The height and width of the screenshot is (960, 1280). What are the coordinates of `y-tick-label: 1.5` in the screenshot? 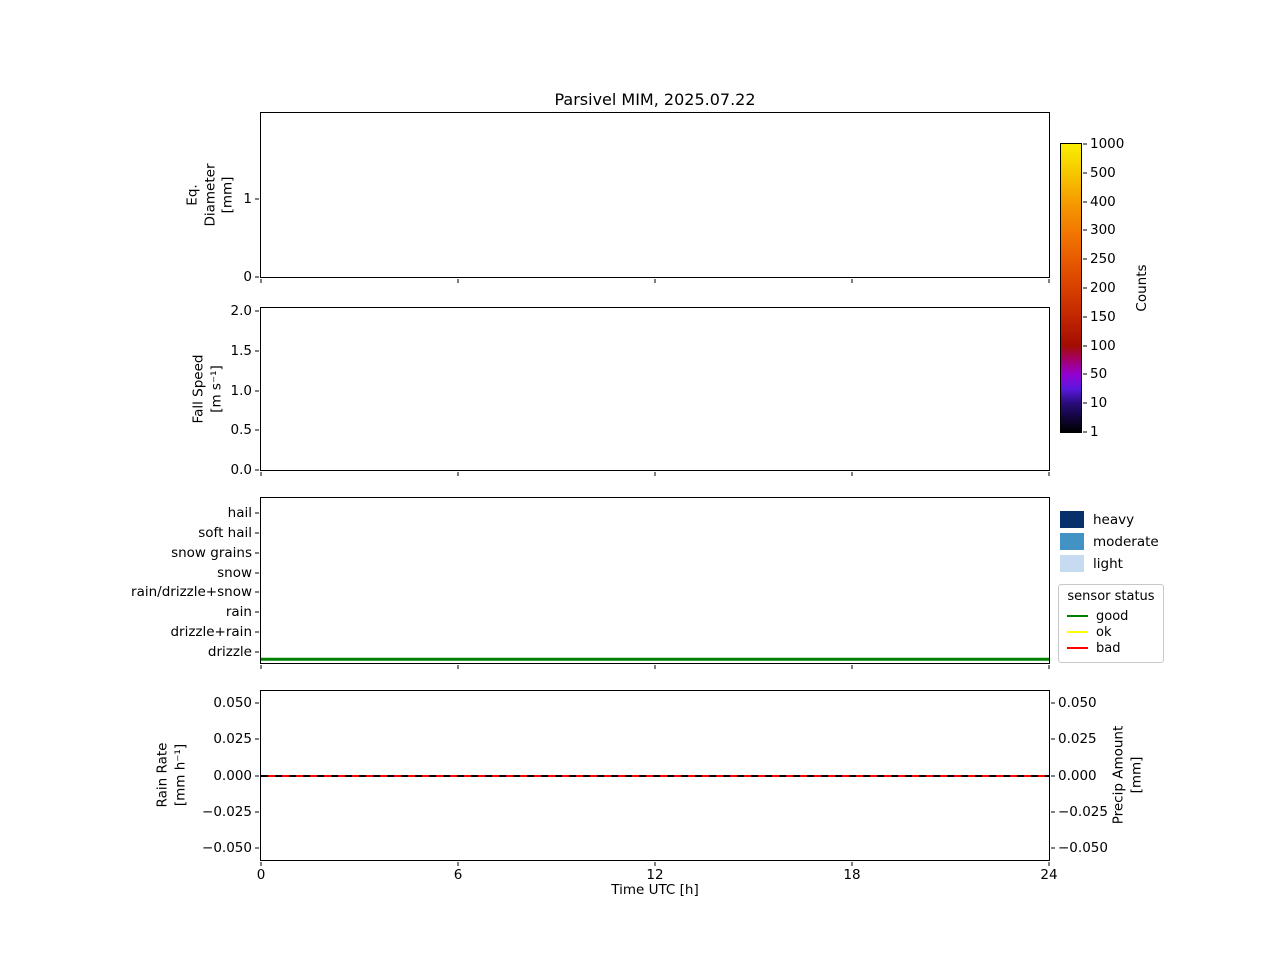 It's located at (241, 350).